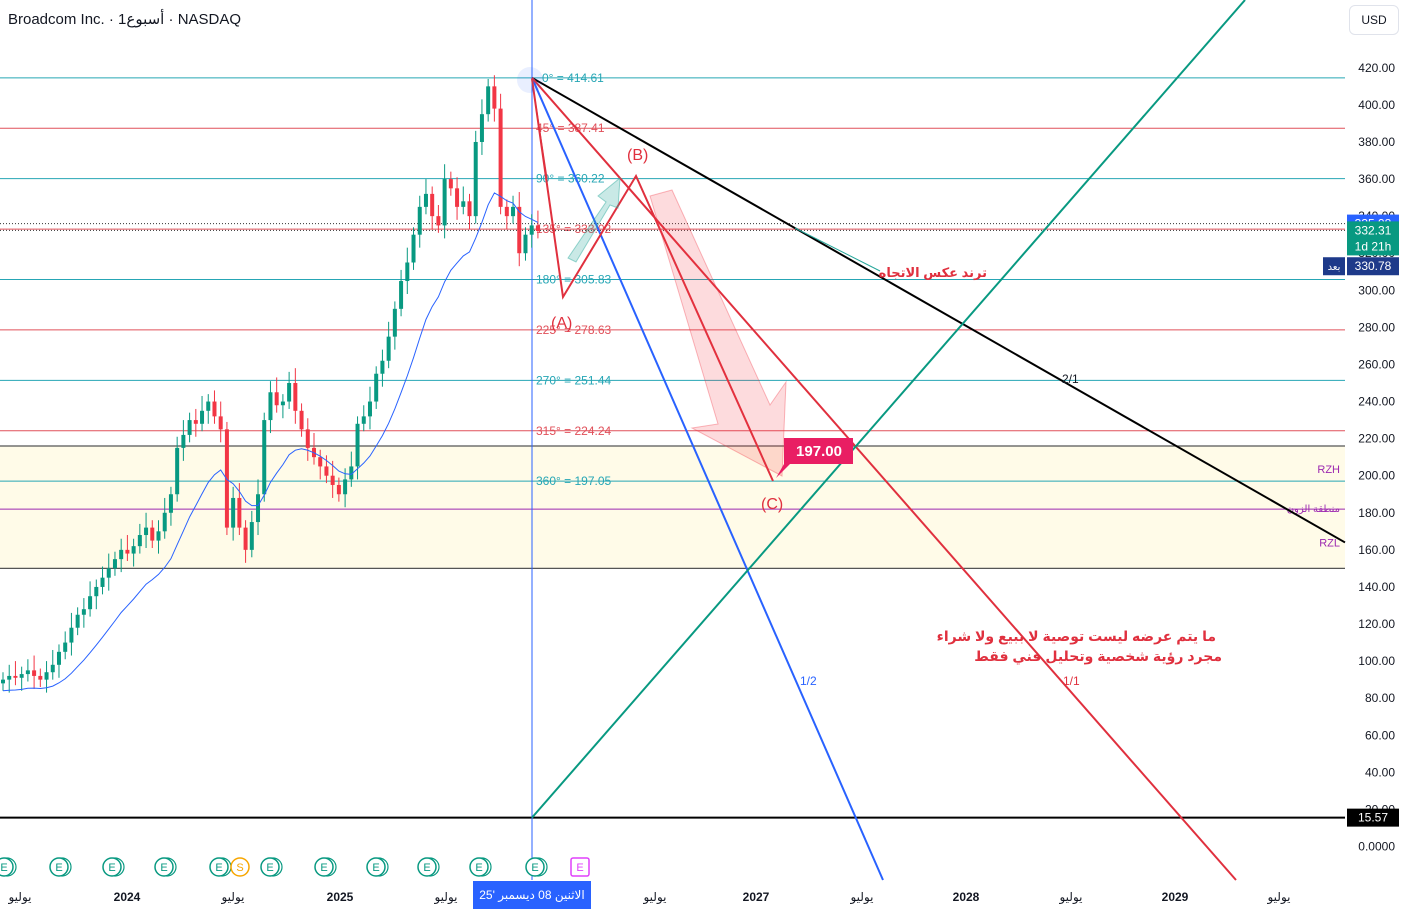  Describe the element at coordinates (1376, 587) in the screenshot. I see `price-tick-label: 140.00` at that location.